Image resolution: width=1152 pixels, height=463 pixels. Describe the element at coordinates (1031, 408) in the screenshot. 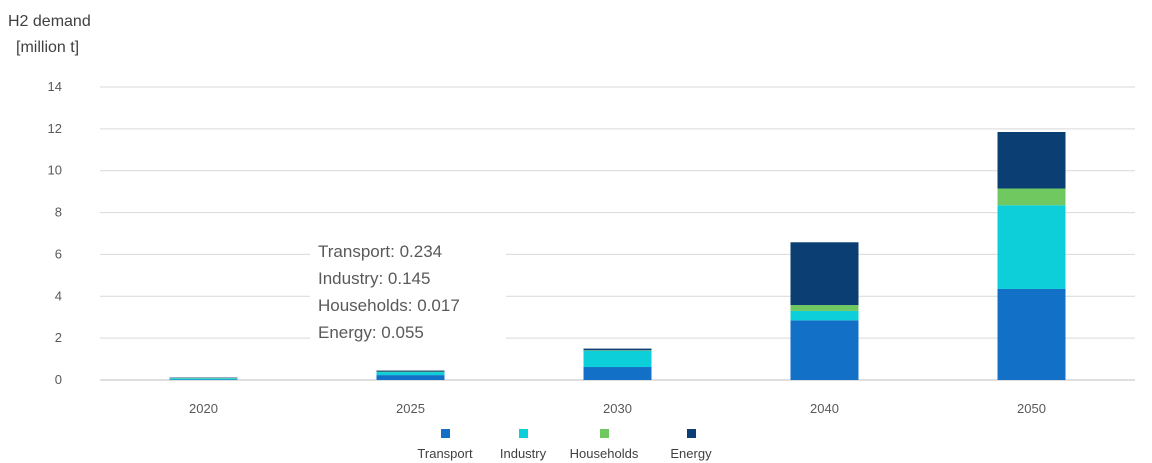

I see `x-tick-label: 2050` at that location.